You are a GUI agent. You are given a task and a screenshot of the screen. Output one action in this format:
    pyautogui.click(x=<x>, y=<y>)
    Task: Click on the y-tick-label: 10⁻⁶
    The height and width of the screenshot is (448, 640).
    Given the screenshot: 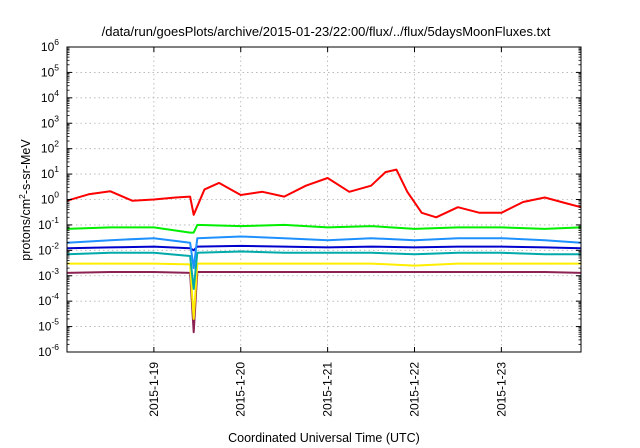 What is the action you would take?
    pyautogui.click(x=48, y=350)
    